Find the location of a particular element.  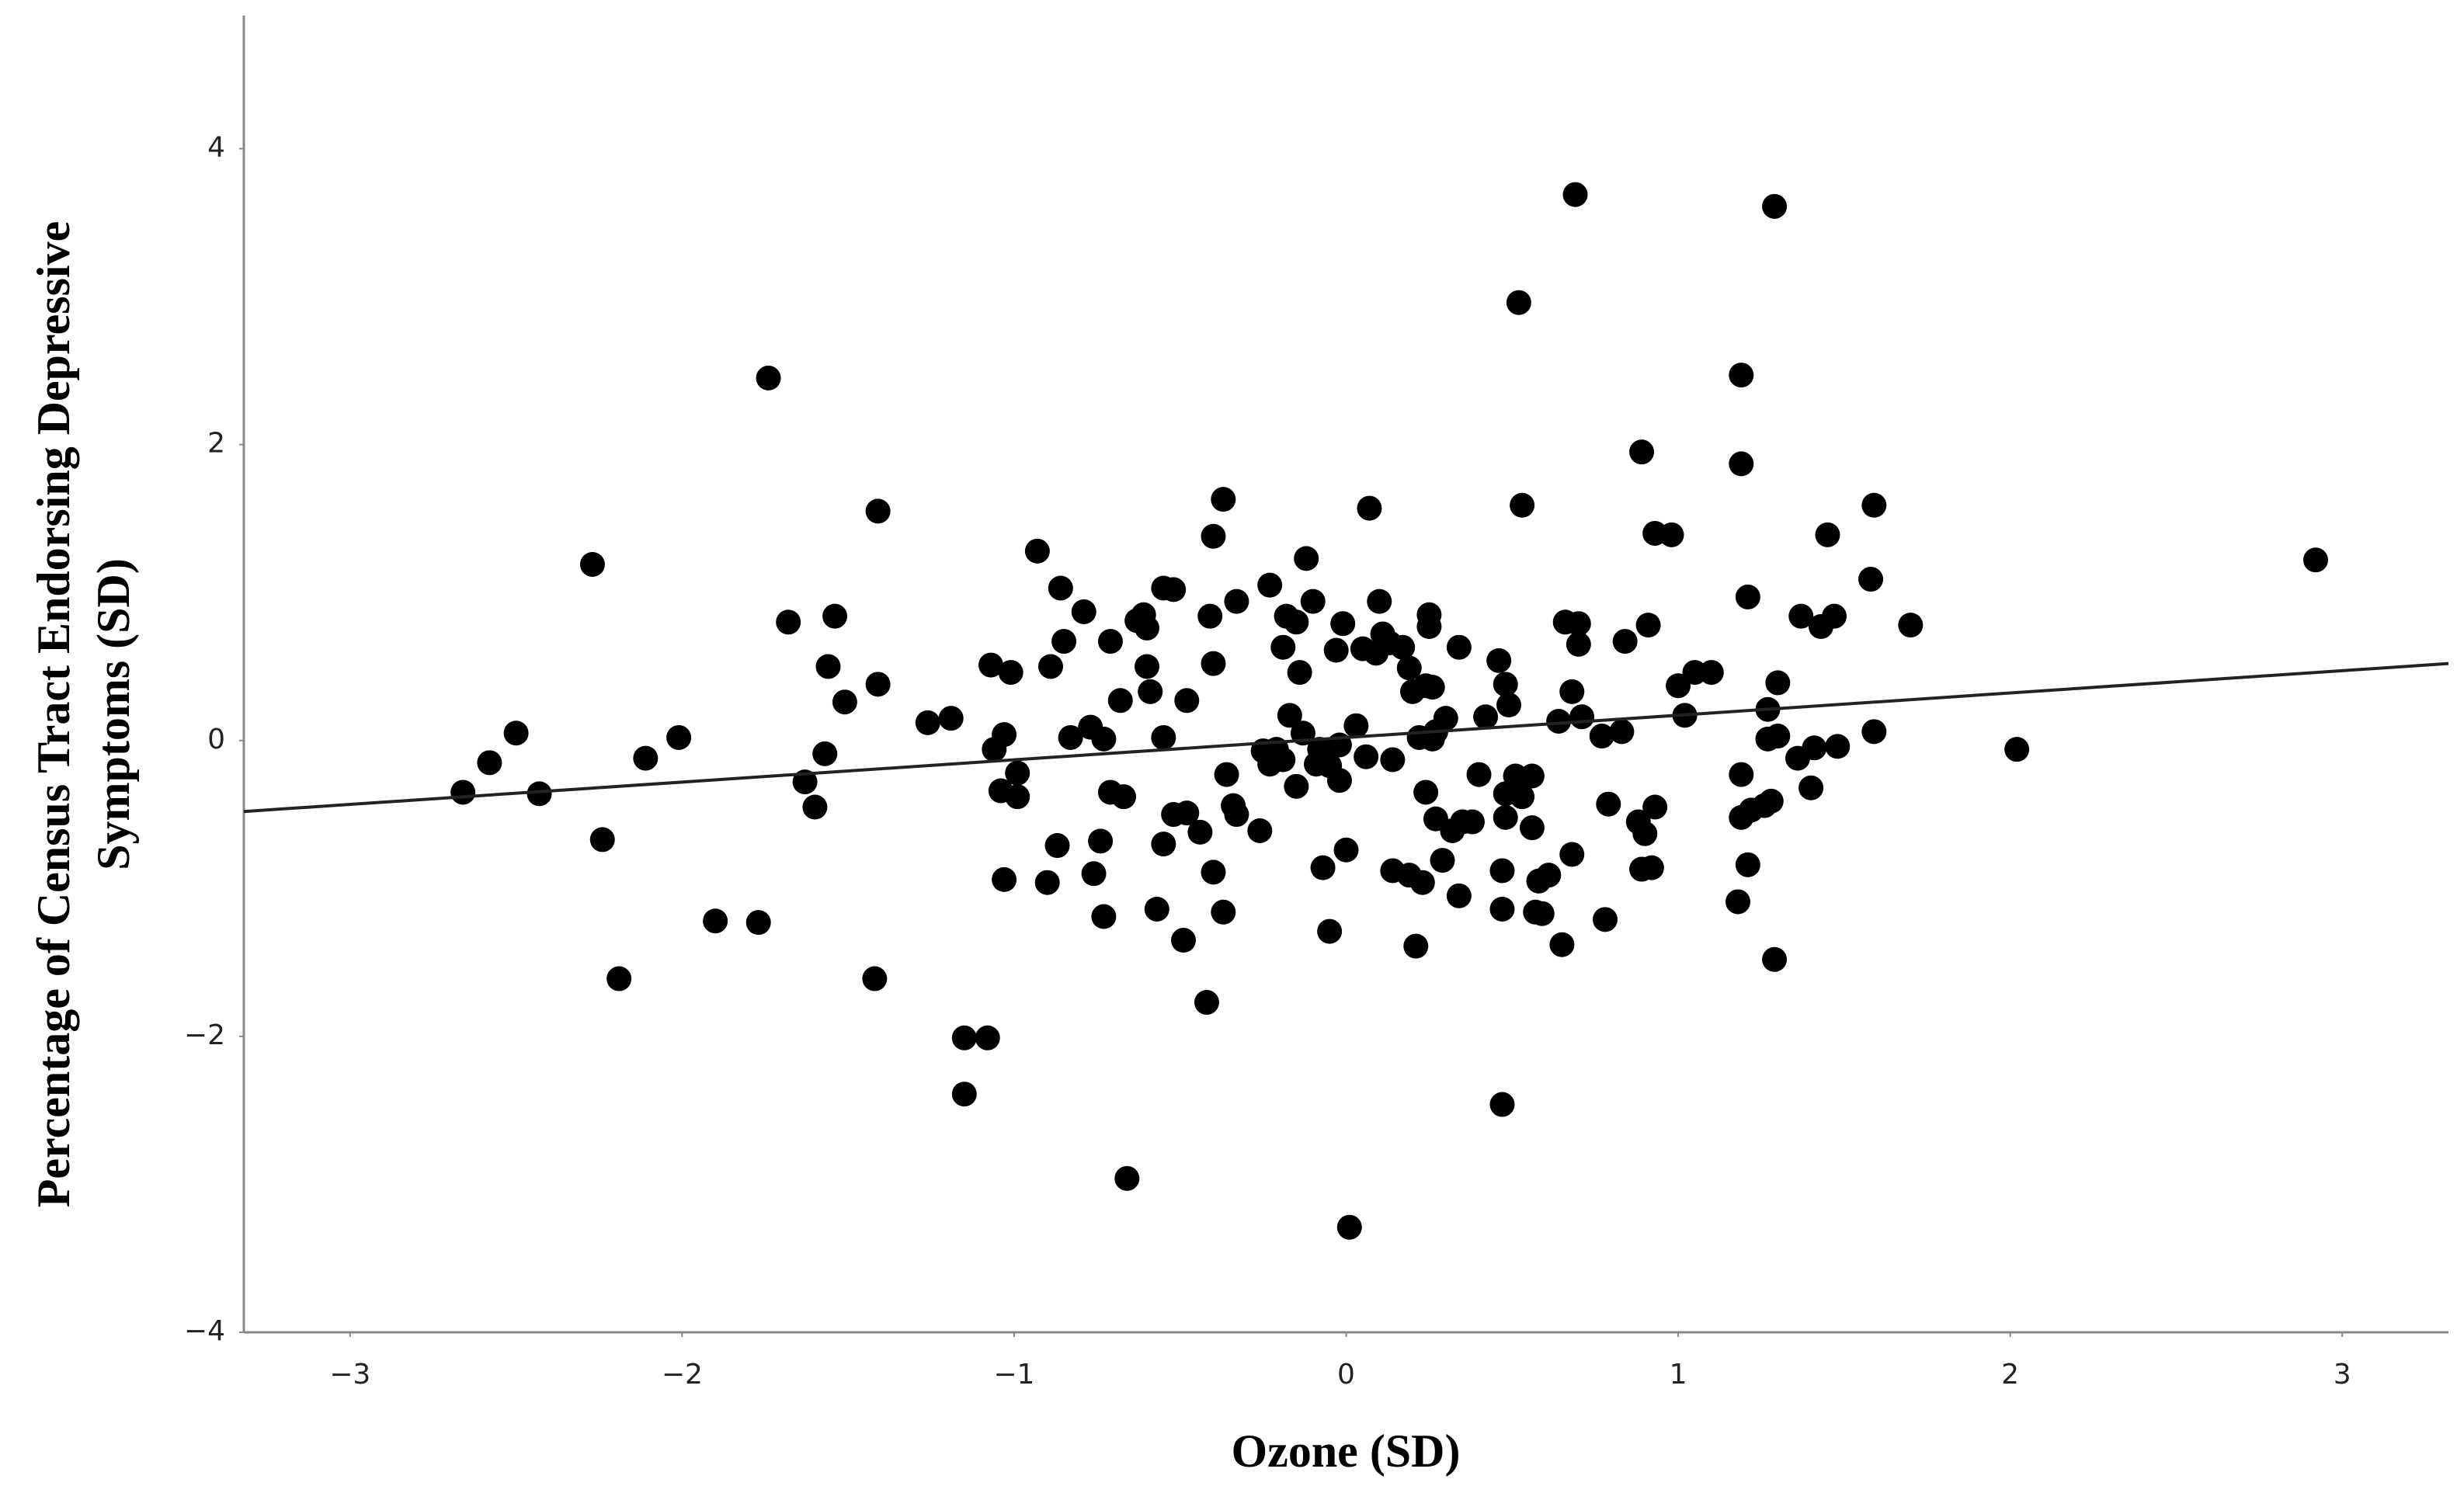

x-tick-label: −2 is located at coordinates (683, 1375).